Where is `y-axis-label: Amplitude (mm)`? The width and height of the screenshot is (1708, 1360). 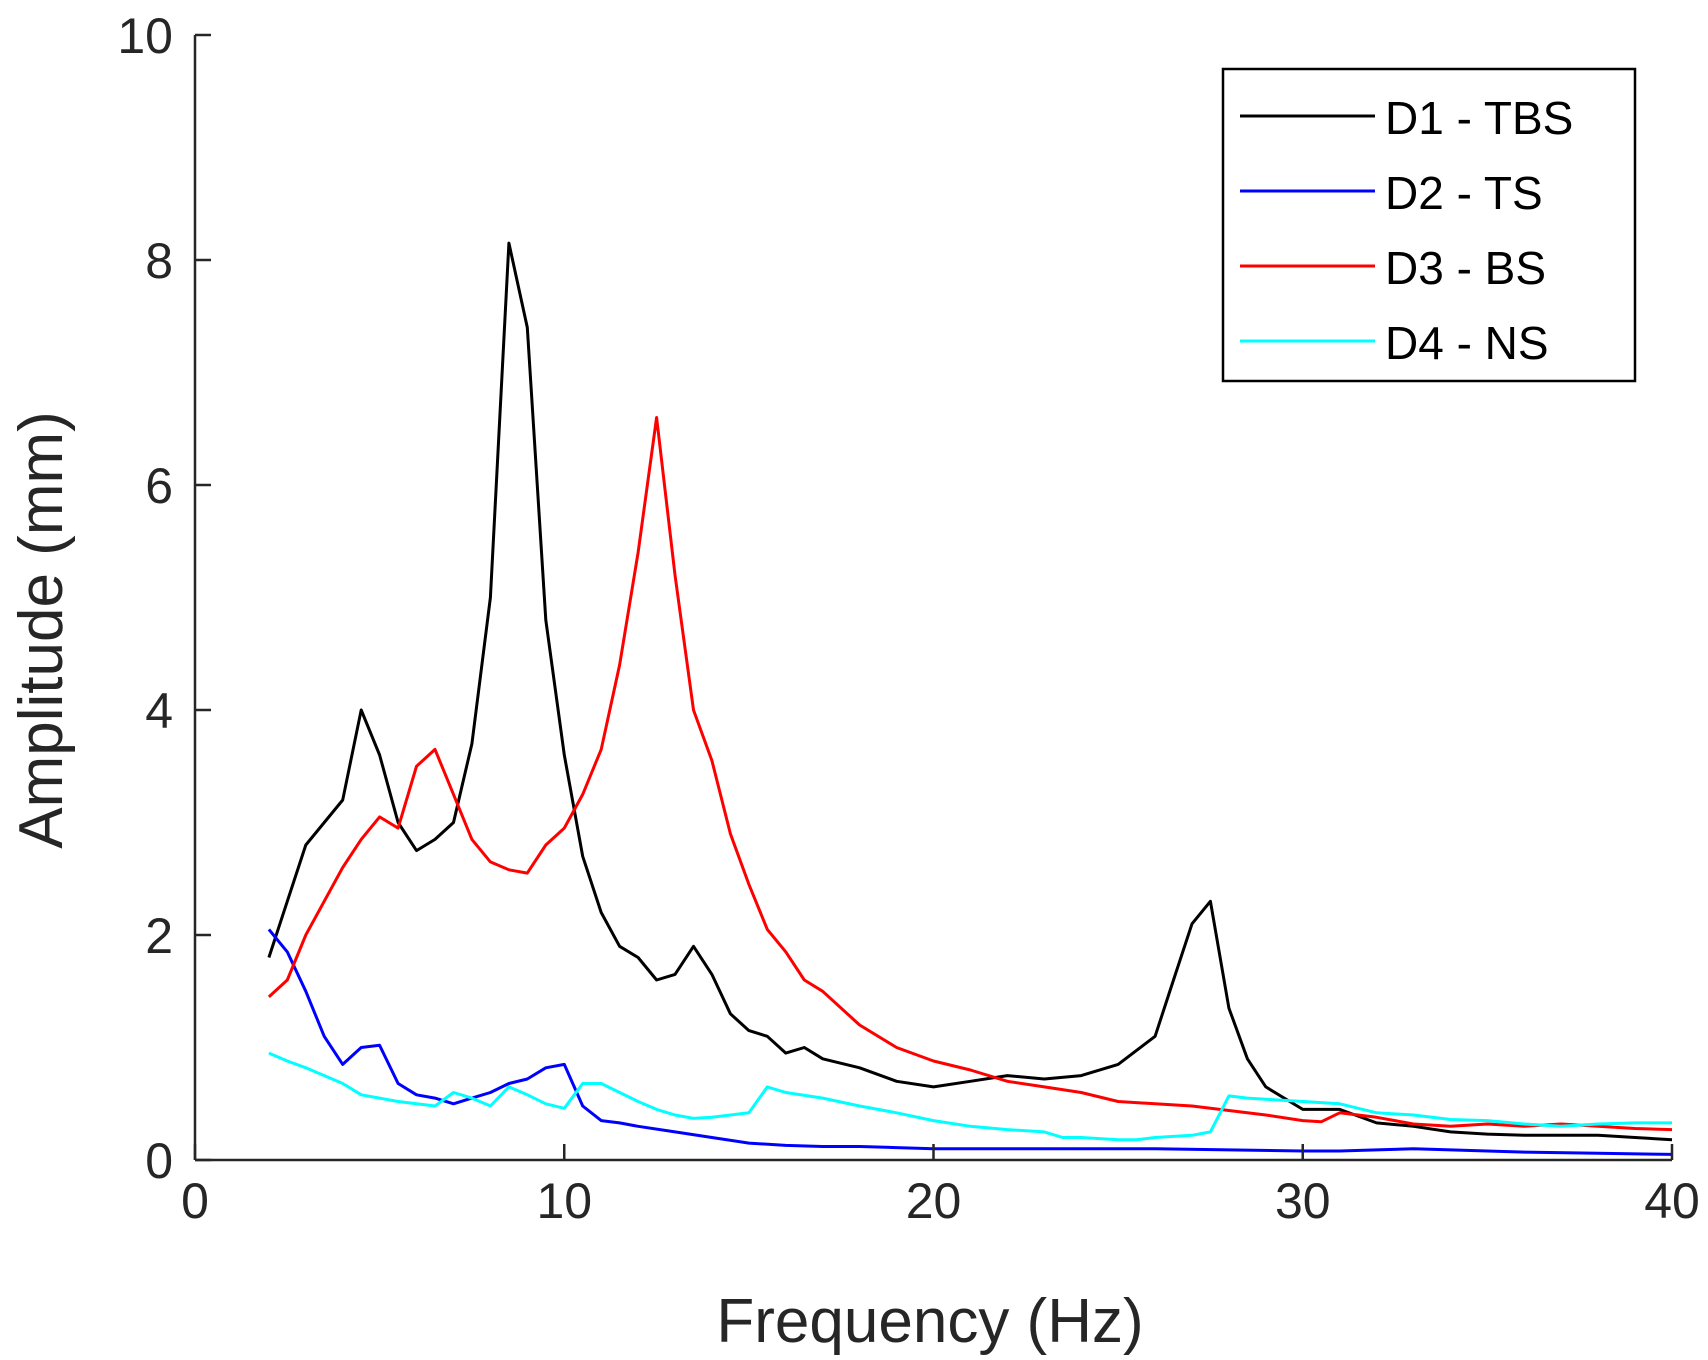 y-axis-label: Amplitude (mm) is located at coordinates (41, 630).